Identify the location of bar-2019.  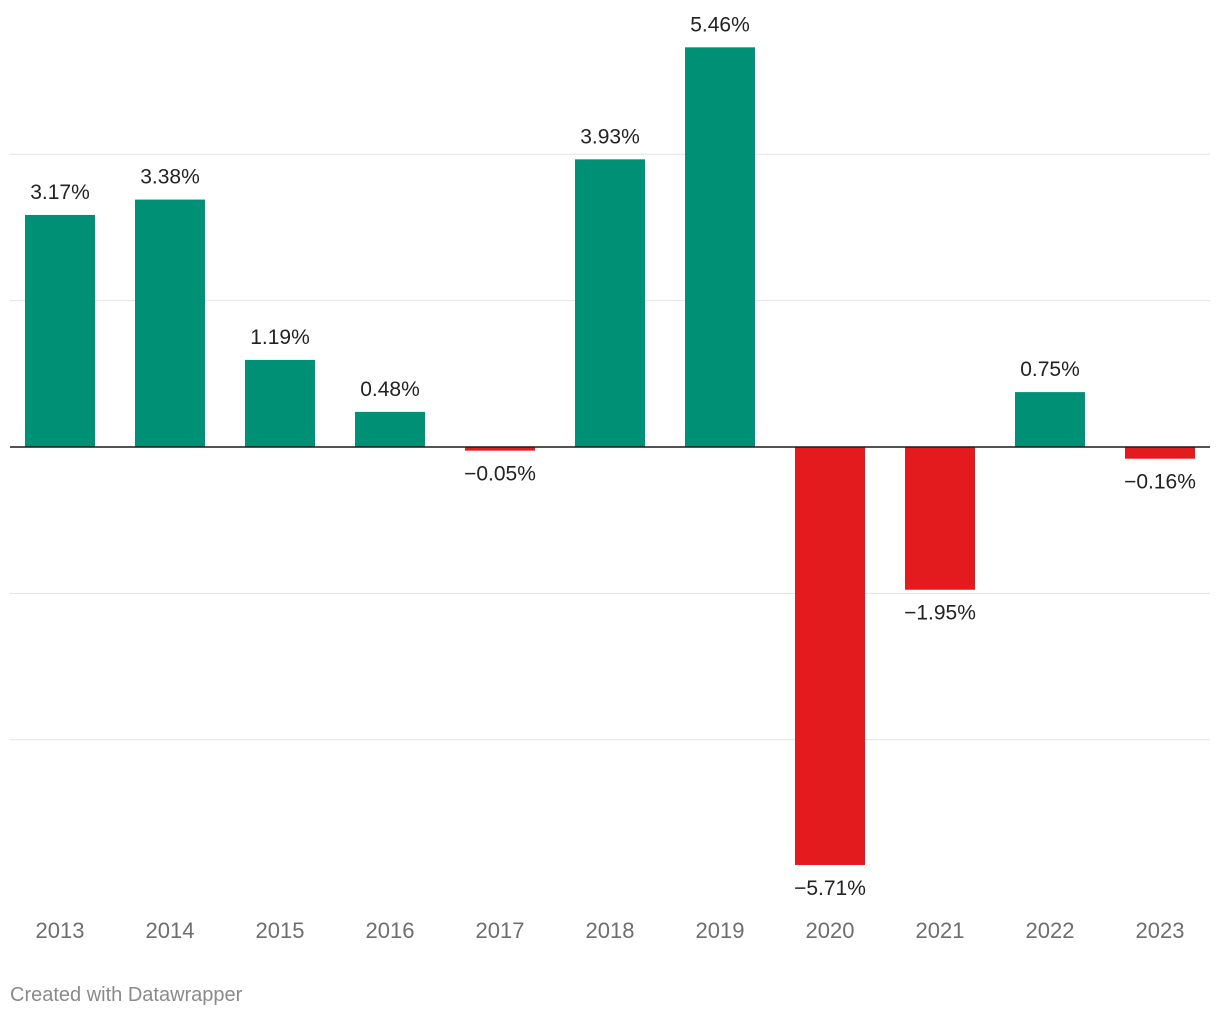
(720, 247).